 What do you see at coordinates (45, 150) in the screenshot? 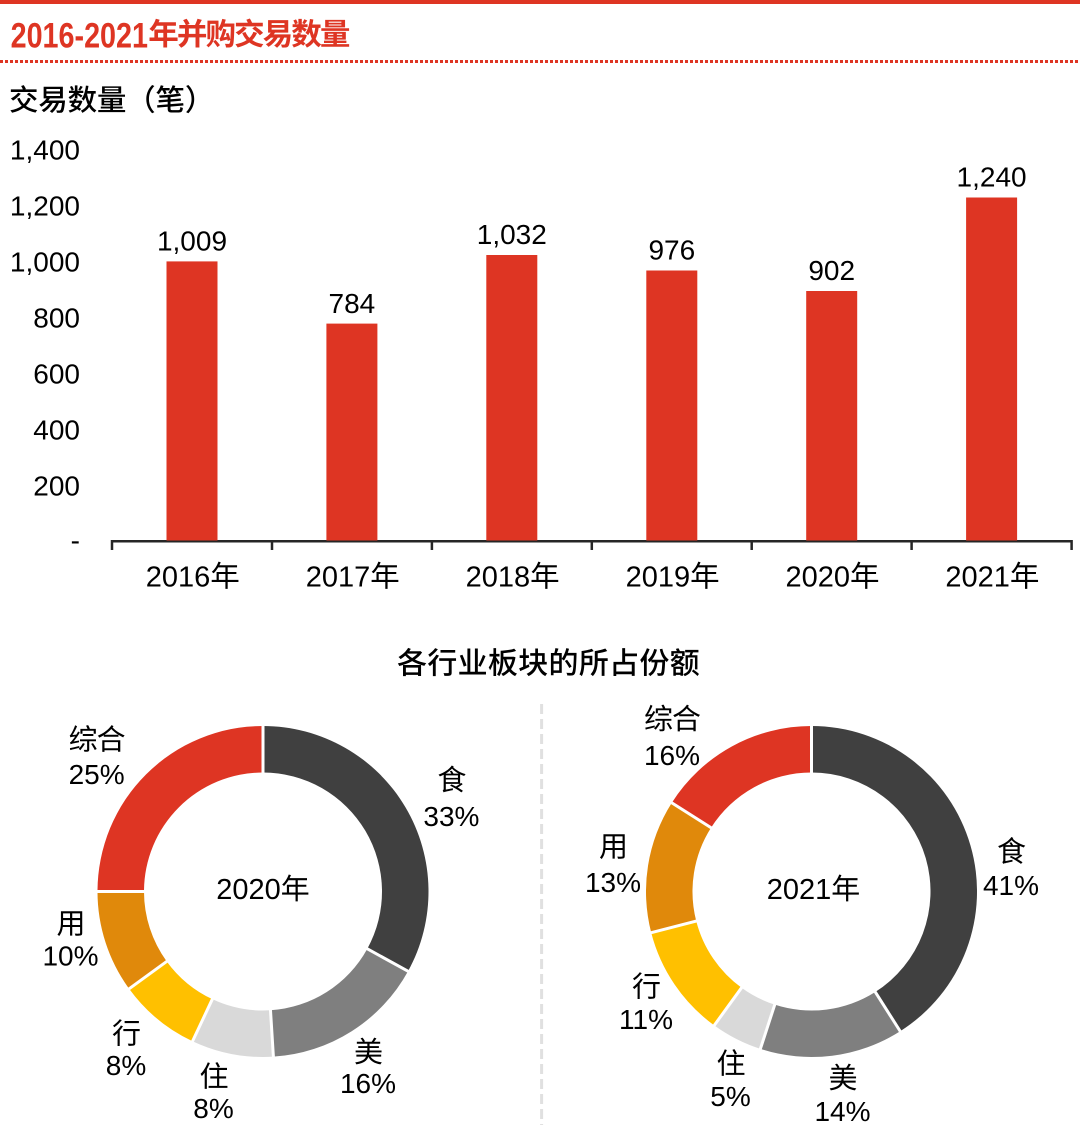
I see `svg-text: 1,400` at bounding box center [45, 150].